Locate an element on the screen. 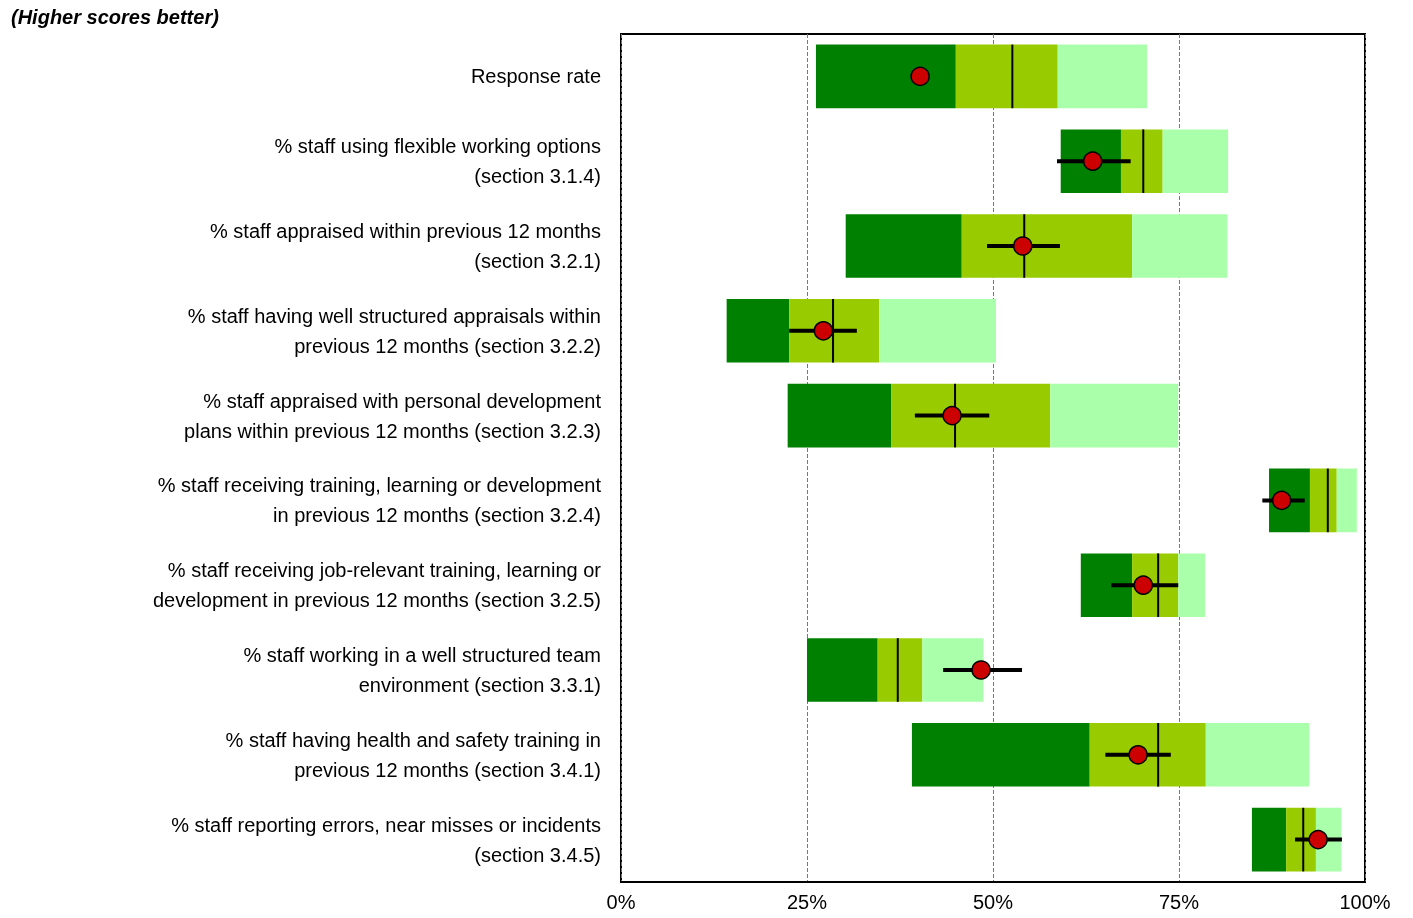  y-tick-label: % staff having health and safety training in previous 12 months (section 3.4.1) is located at coordinates (413, 754).